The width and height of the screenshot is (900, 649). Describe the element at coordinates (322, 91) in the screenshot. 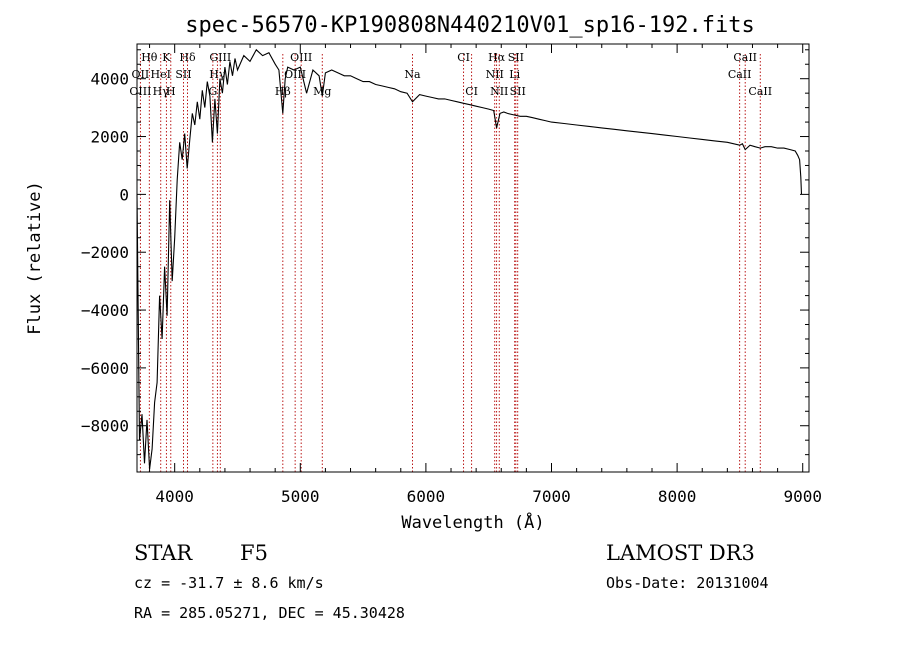

I see `line-label: Mg` at that location.